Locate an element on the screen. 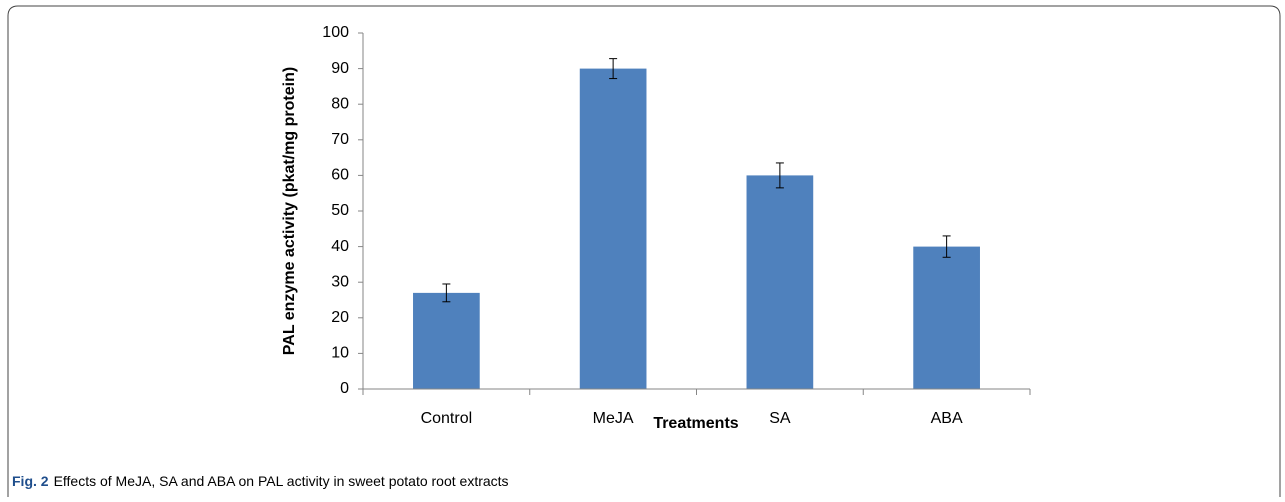 Image resolution: width=1285 pixels, height=502 pixels. y-tick-label: 50 is located at coordinates (340, 210).